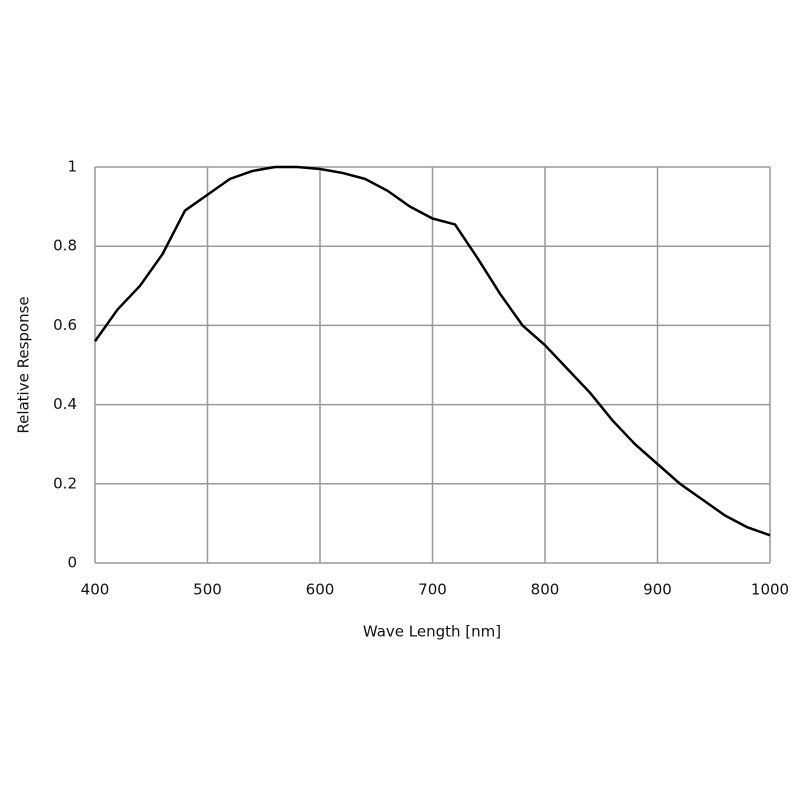  I want to click on y-tick-label: 0.4, so click(65, 404).